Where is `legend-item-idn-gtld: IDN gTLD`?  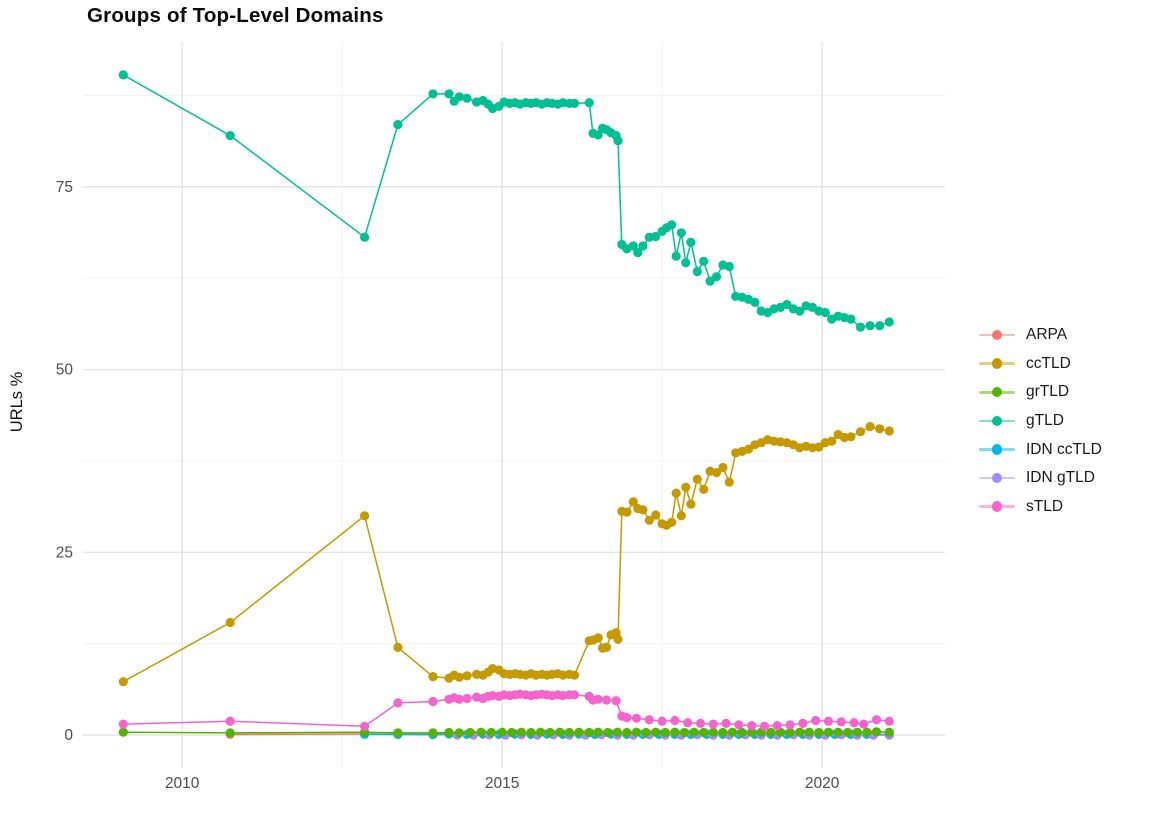 legend-item-idn-gtld: IDN gTLD is located at coordinates (1040, 478).